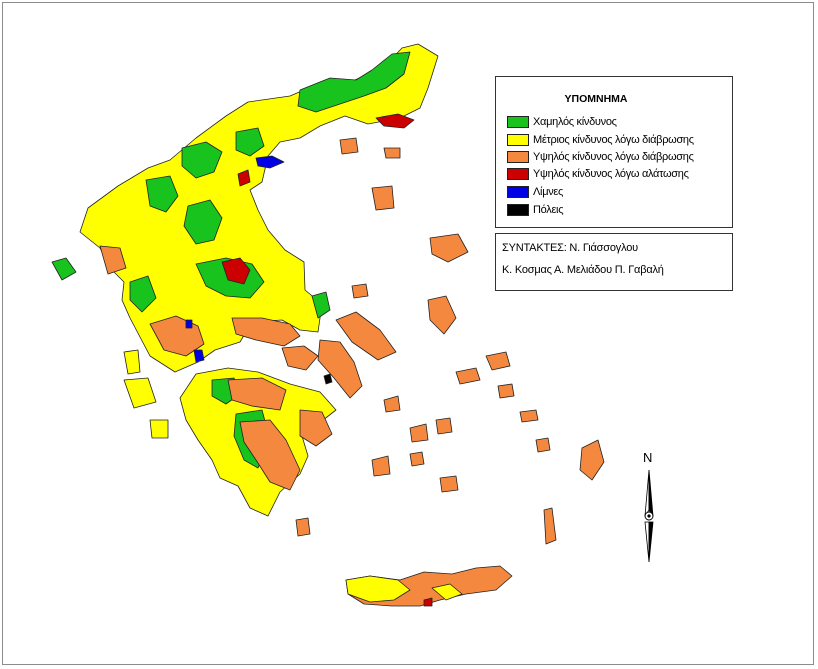 This screenshot has width=818, height=669. I want to click on map-island-zakynthos, so click(159, 429).